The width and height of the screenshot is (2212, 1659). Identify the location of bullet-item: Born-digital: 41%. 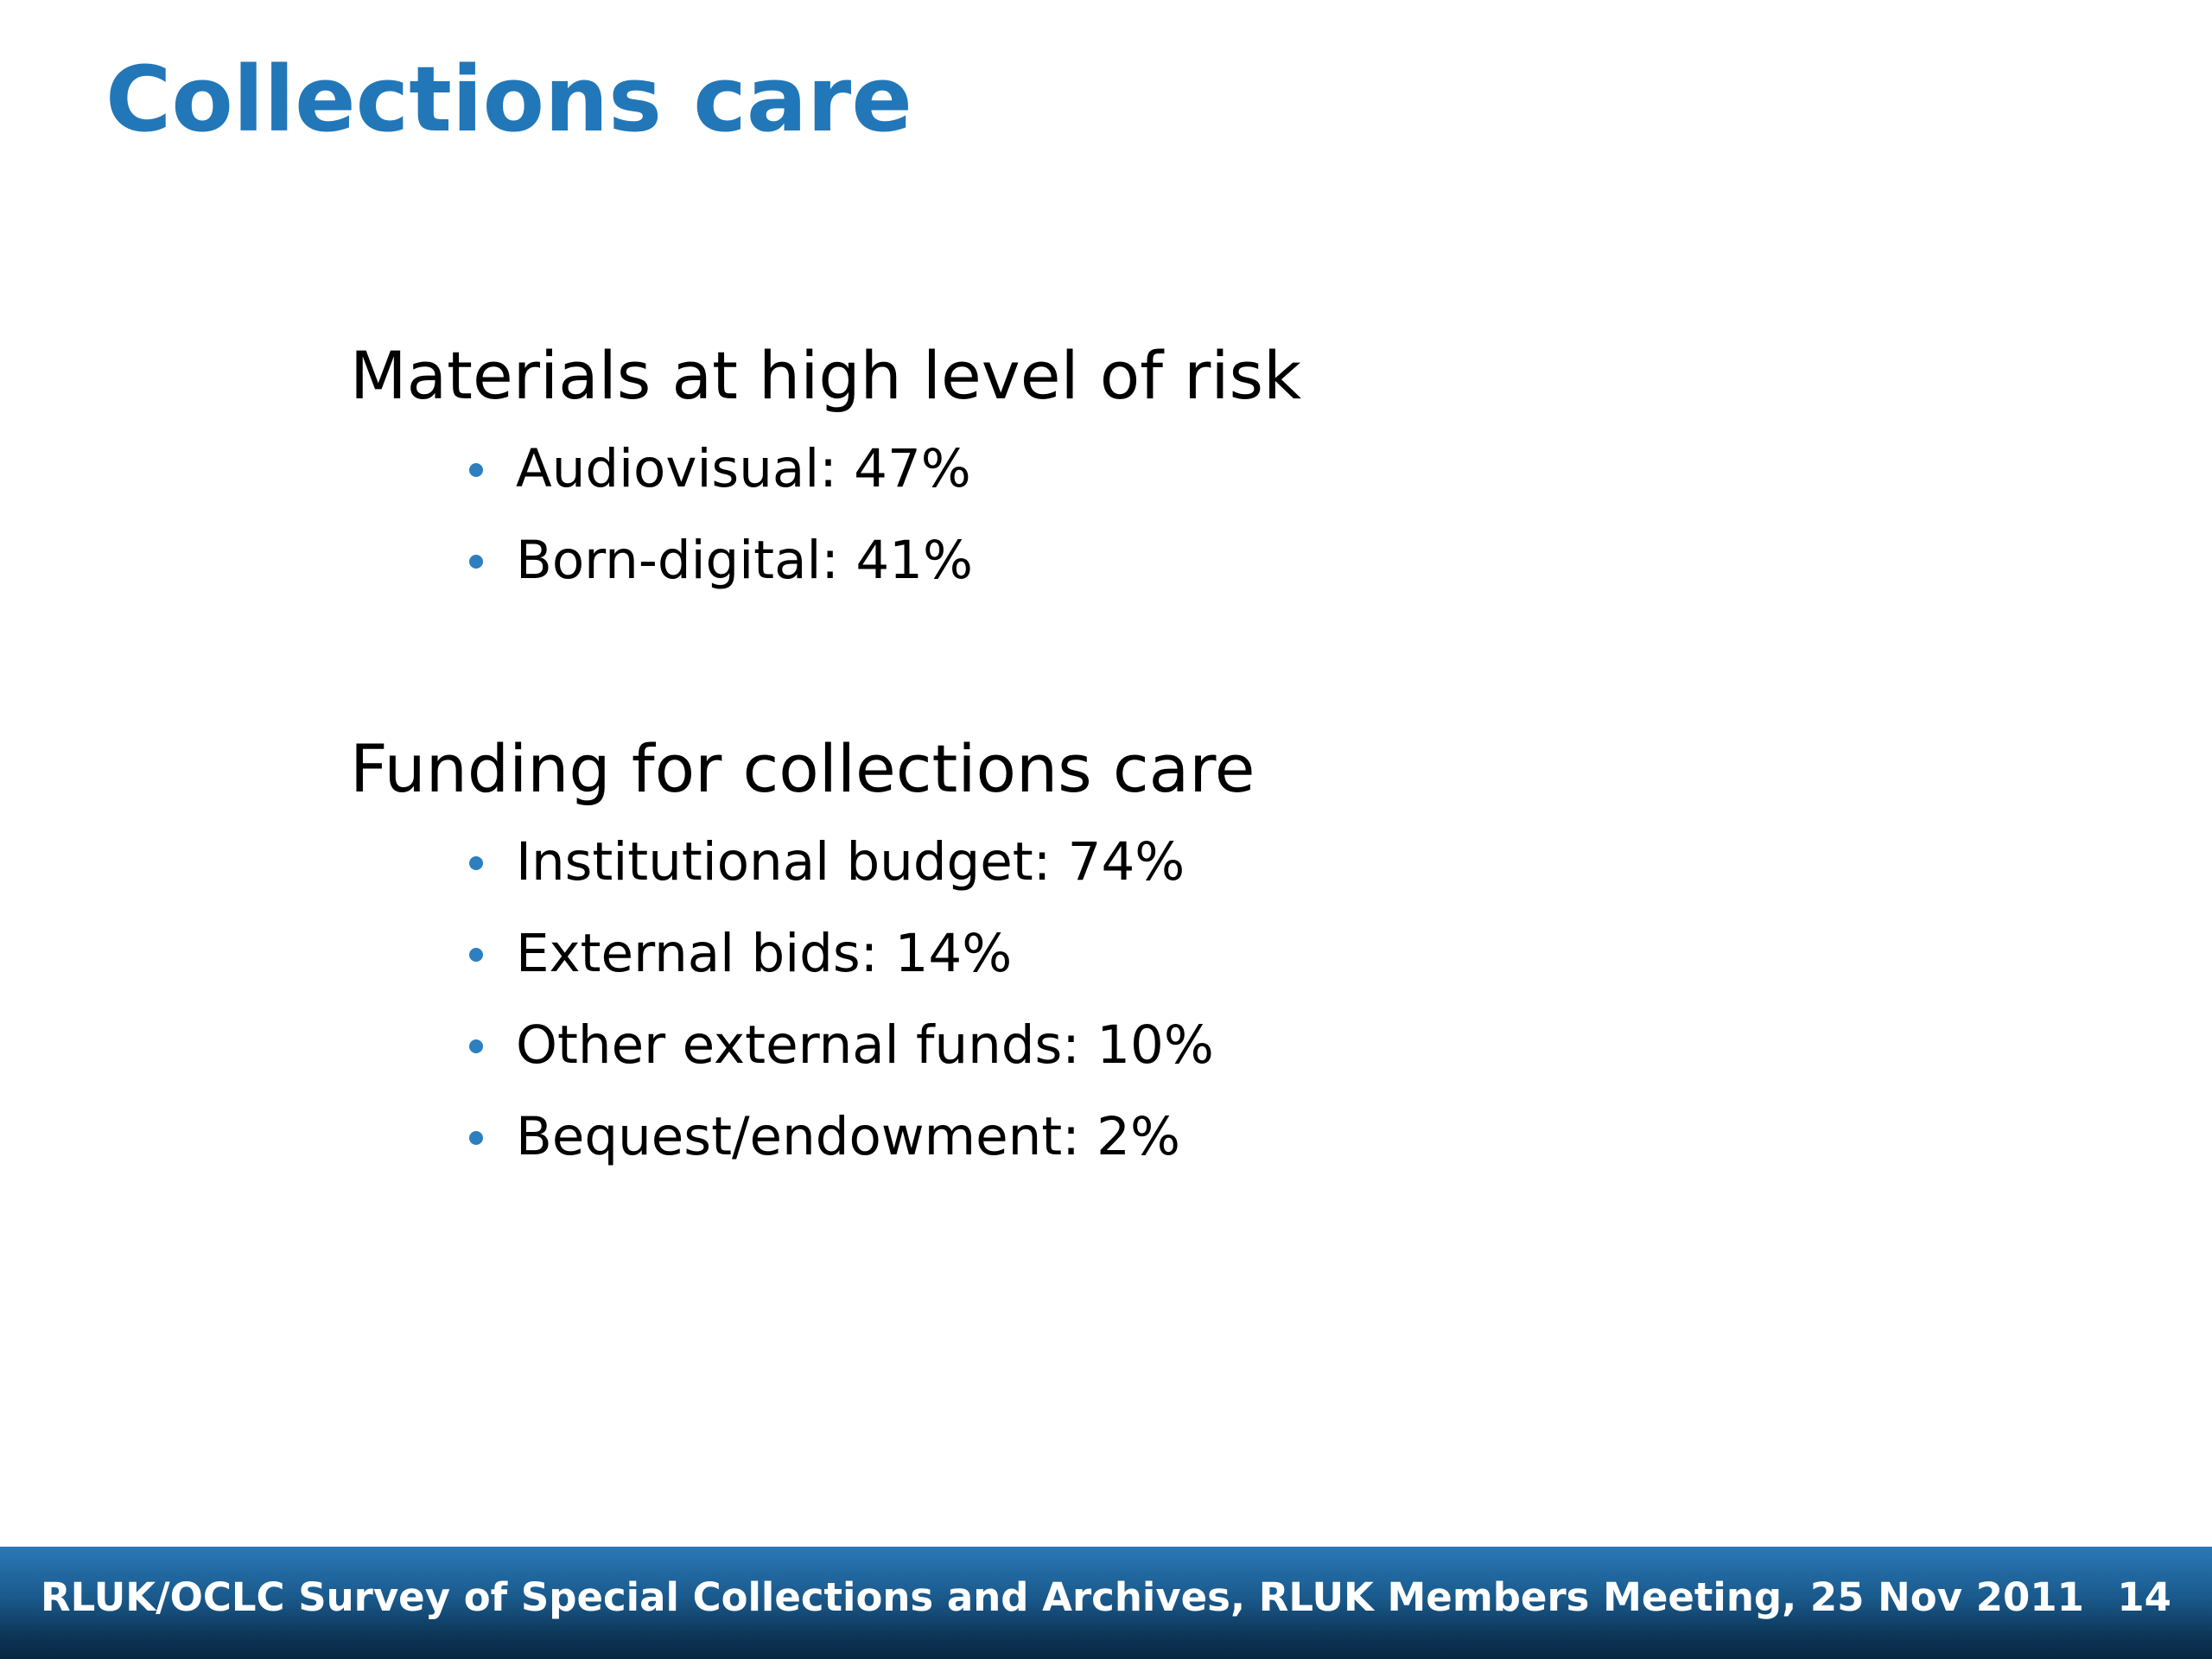
(825, 561).